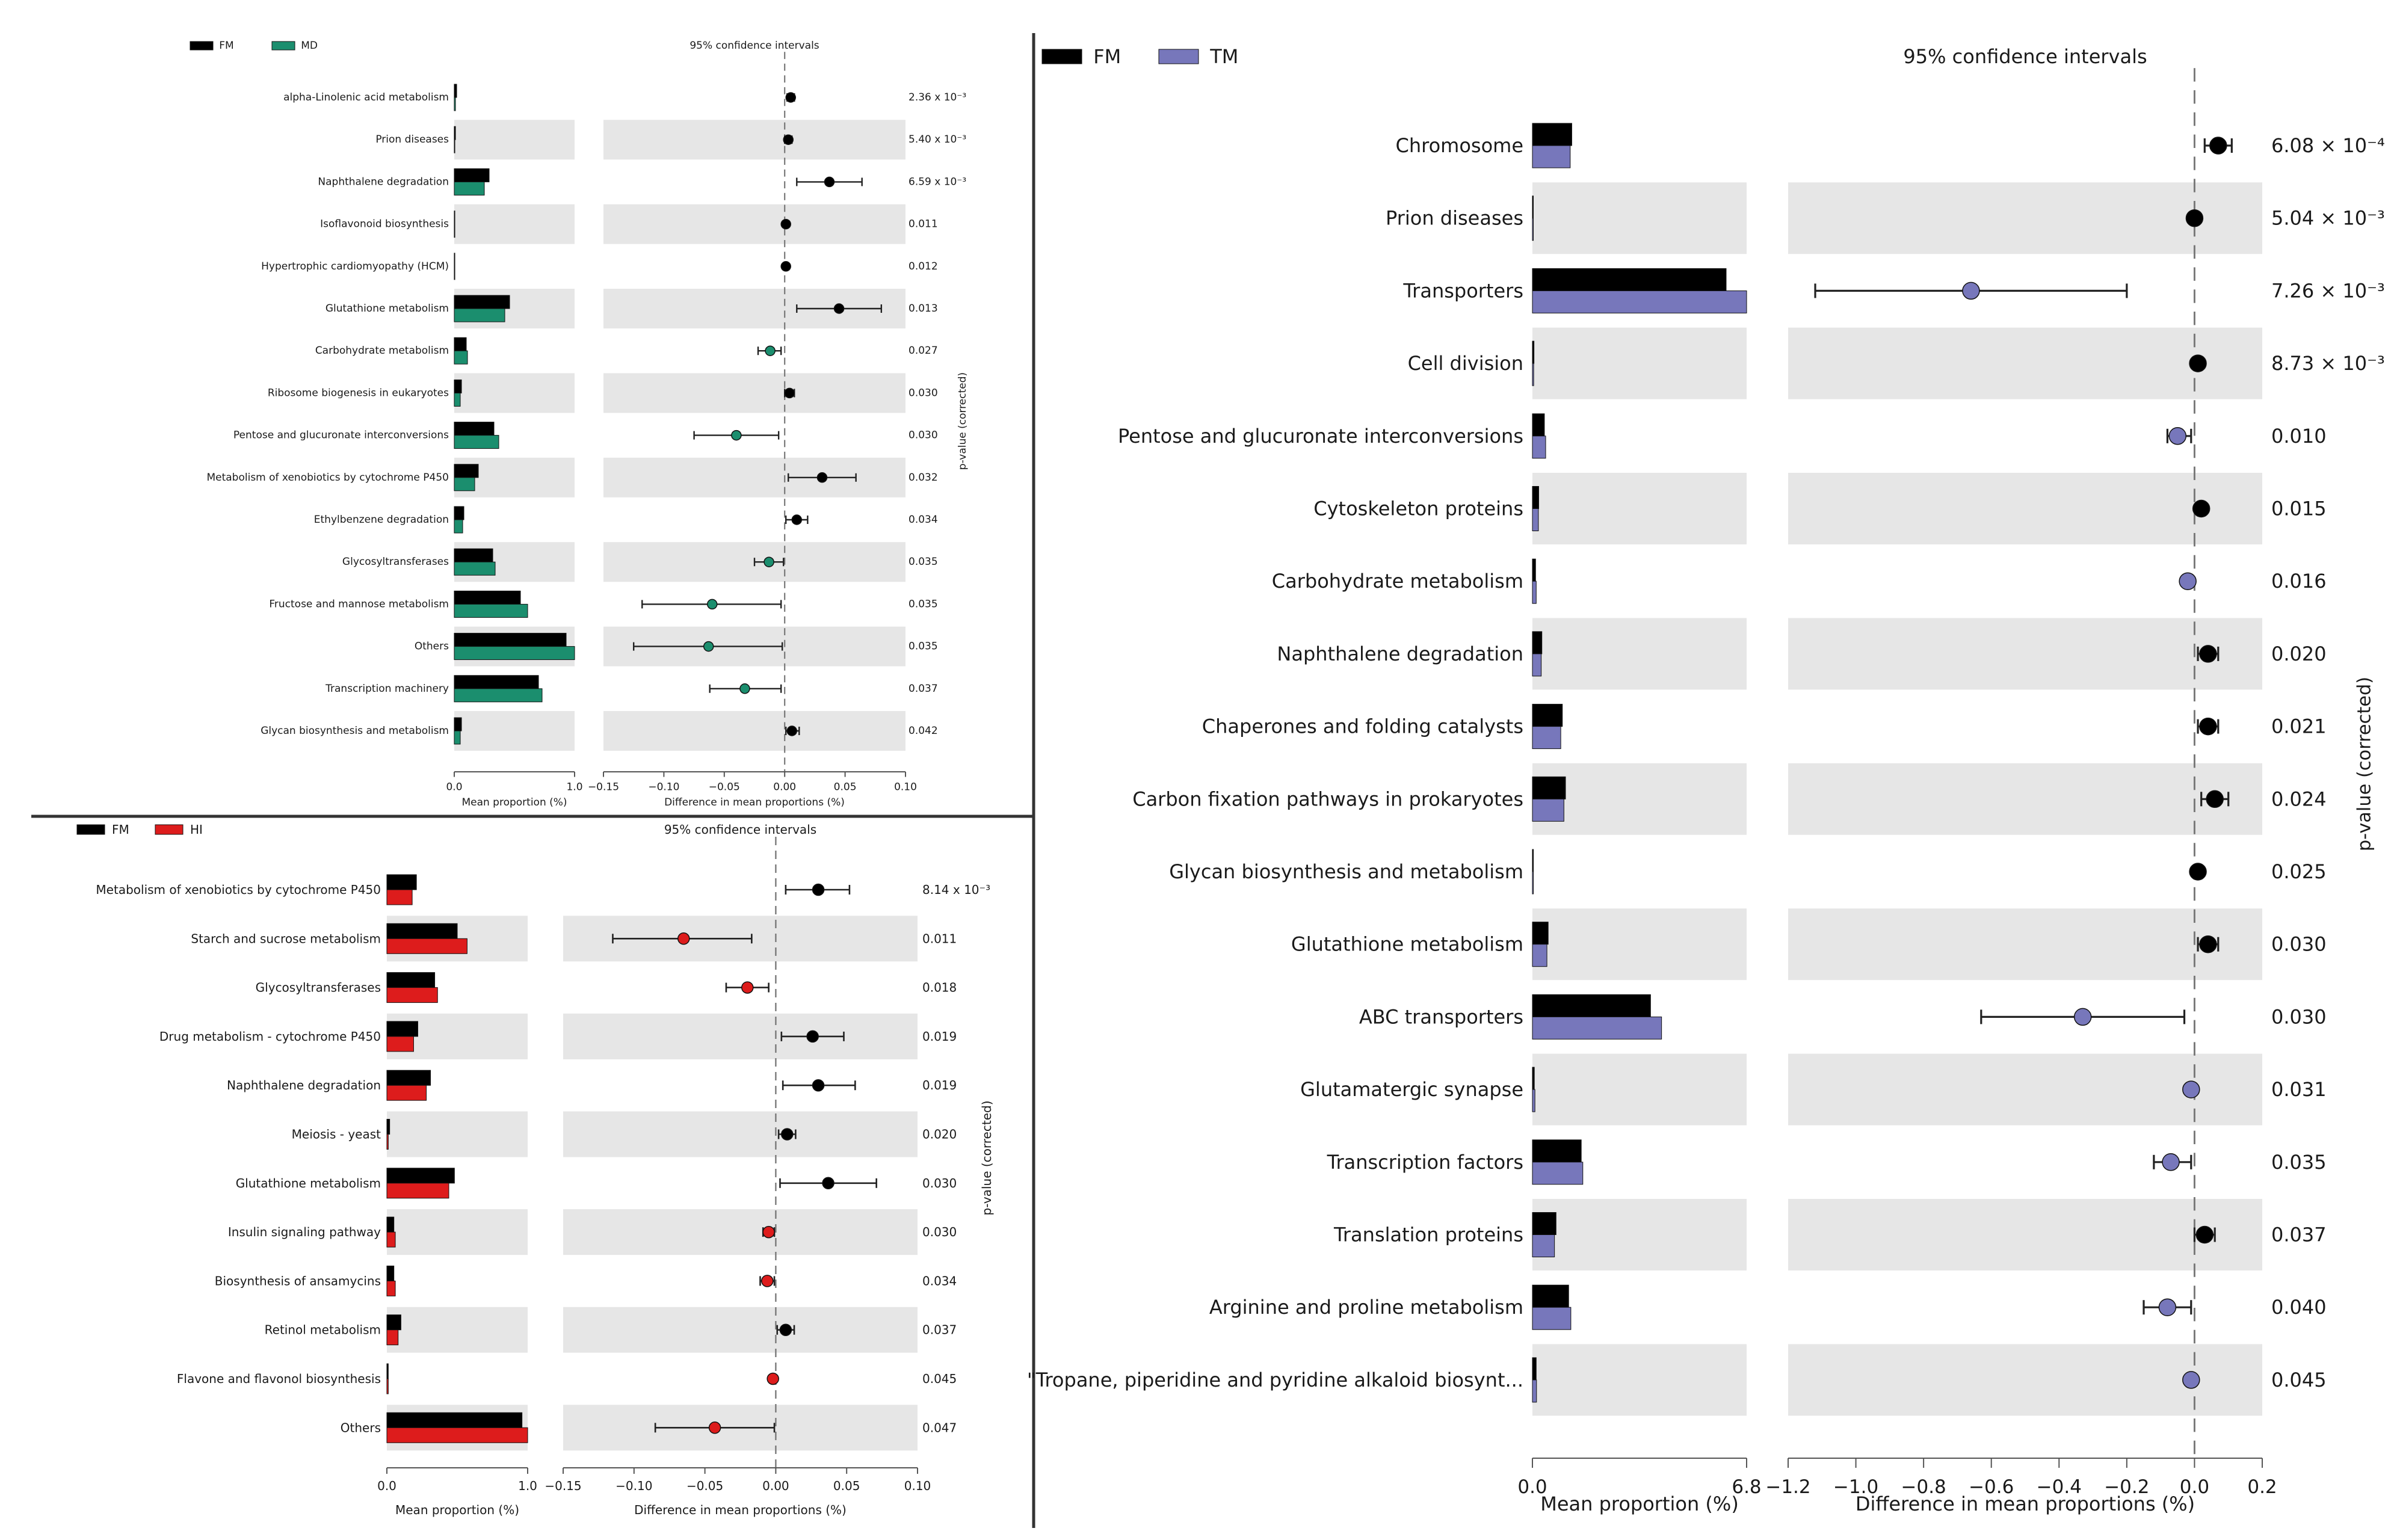 This screenshot has width=2394, height=1540. I want to click on chart-a-category-label: Isoflavonoid biosynthesis, so click(385, 224).